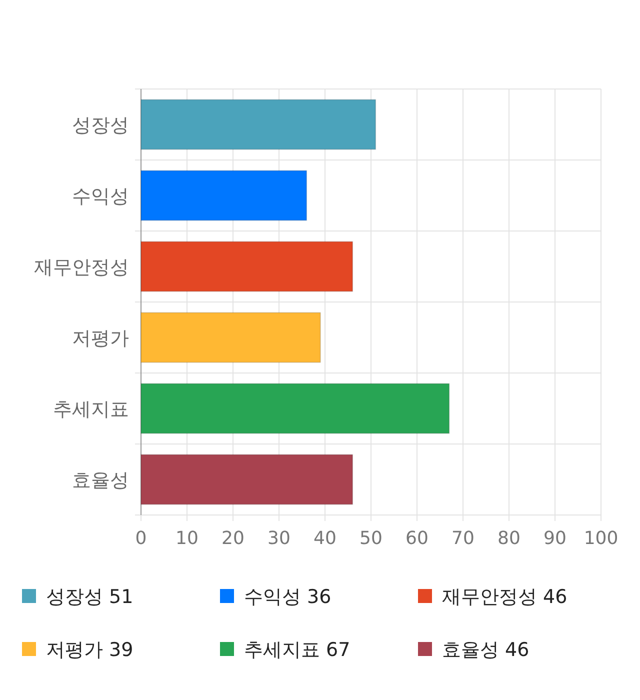 This screenshot has width=640, height=700. Describe the element at coordinates (100, 481) in the screenshot. I see `y-tick-label: 효율성` at that location.